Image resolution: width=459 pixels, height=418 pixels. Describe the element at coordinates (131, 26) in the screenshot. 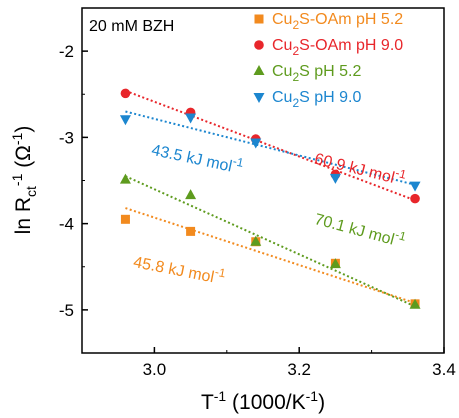

I see `condition-label: 20 mM BZH` at that location.